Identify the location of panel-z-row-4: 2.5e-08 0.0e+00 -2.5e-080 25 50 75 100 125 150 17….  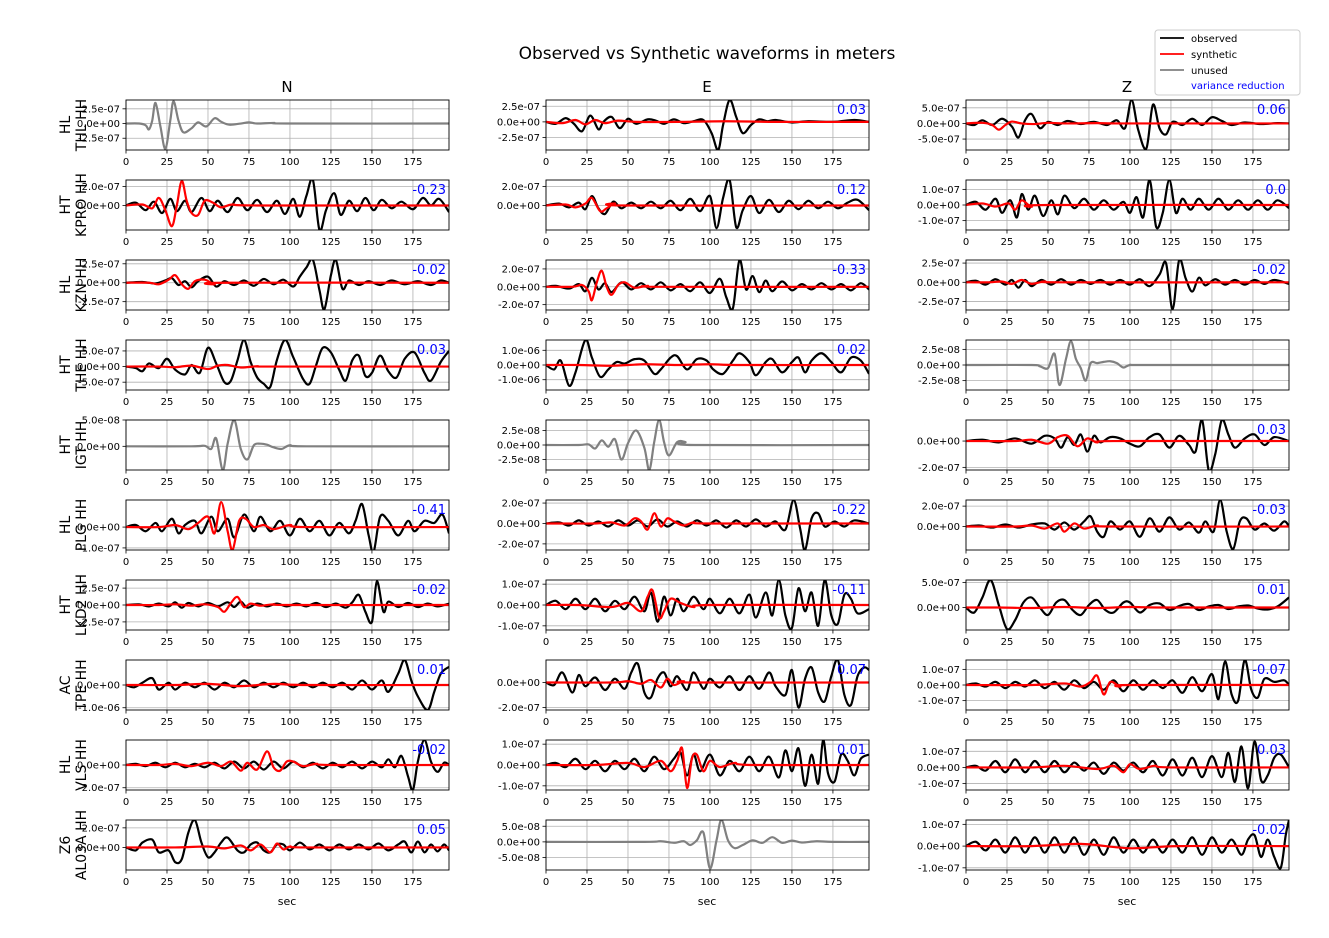
(1103, 373).